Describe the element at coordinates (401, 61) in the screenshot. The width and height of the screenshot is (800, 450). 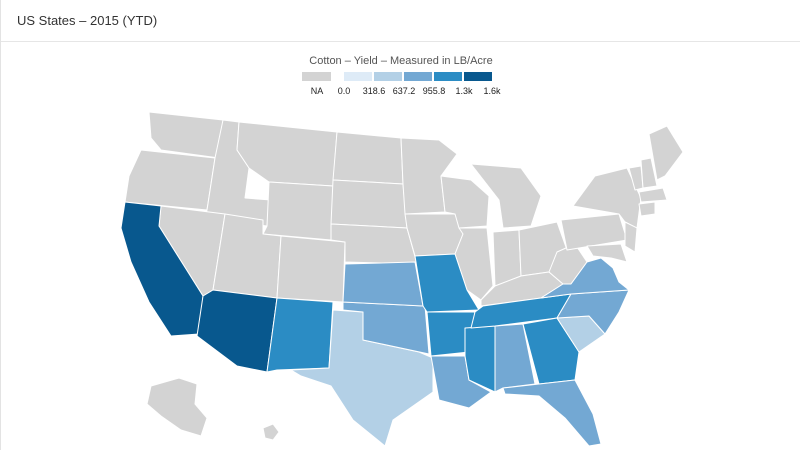
I see `legend-title: Cotton – Yield – Measured in LB/Acre` at that location.